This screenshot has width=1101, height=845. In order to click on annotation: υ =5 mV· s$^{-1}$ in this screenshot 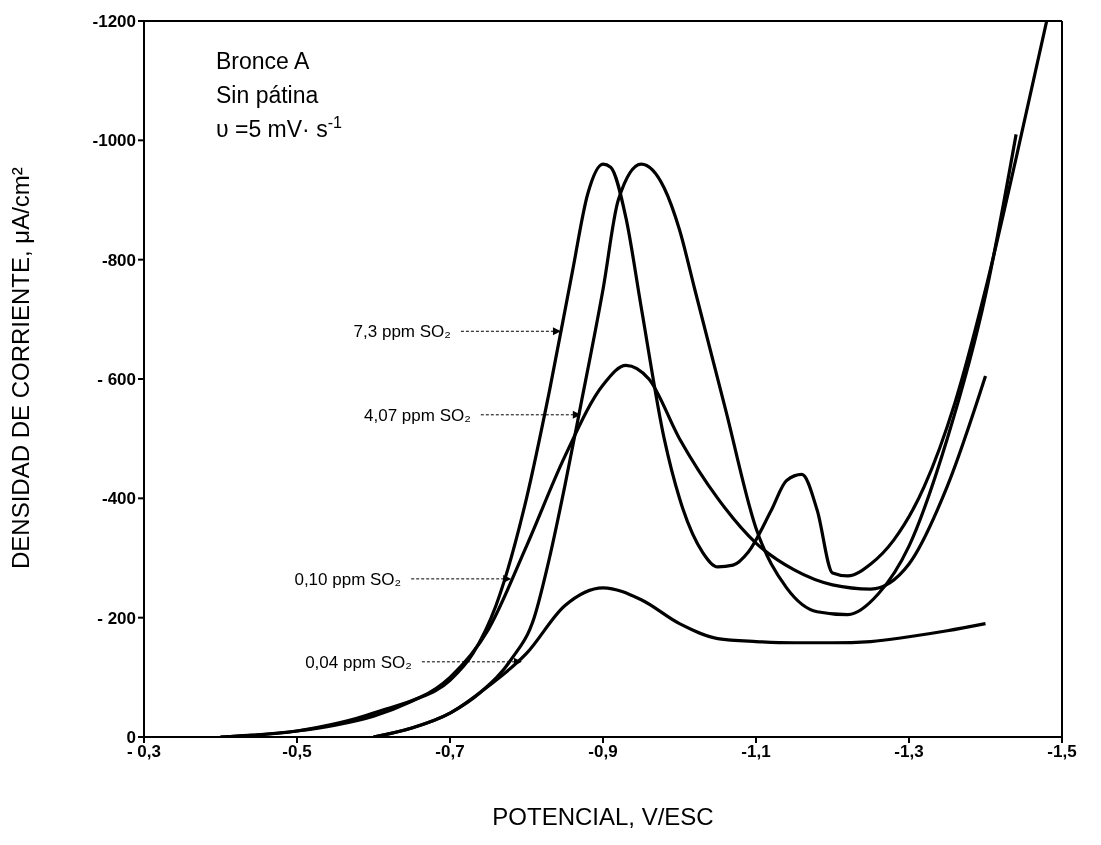, I will do `click(279, 127)`.